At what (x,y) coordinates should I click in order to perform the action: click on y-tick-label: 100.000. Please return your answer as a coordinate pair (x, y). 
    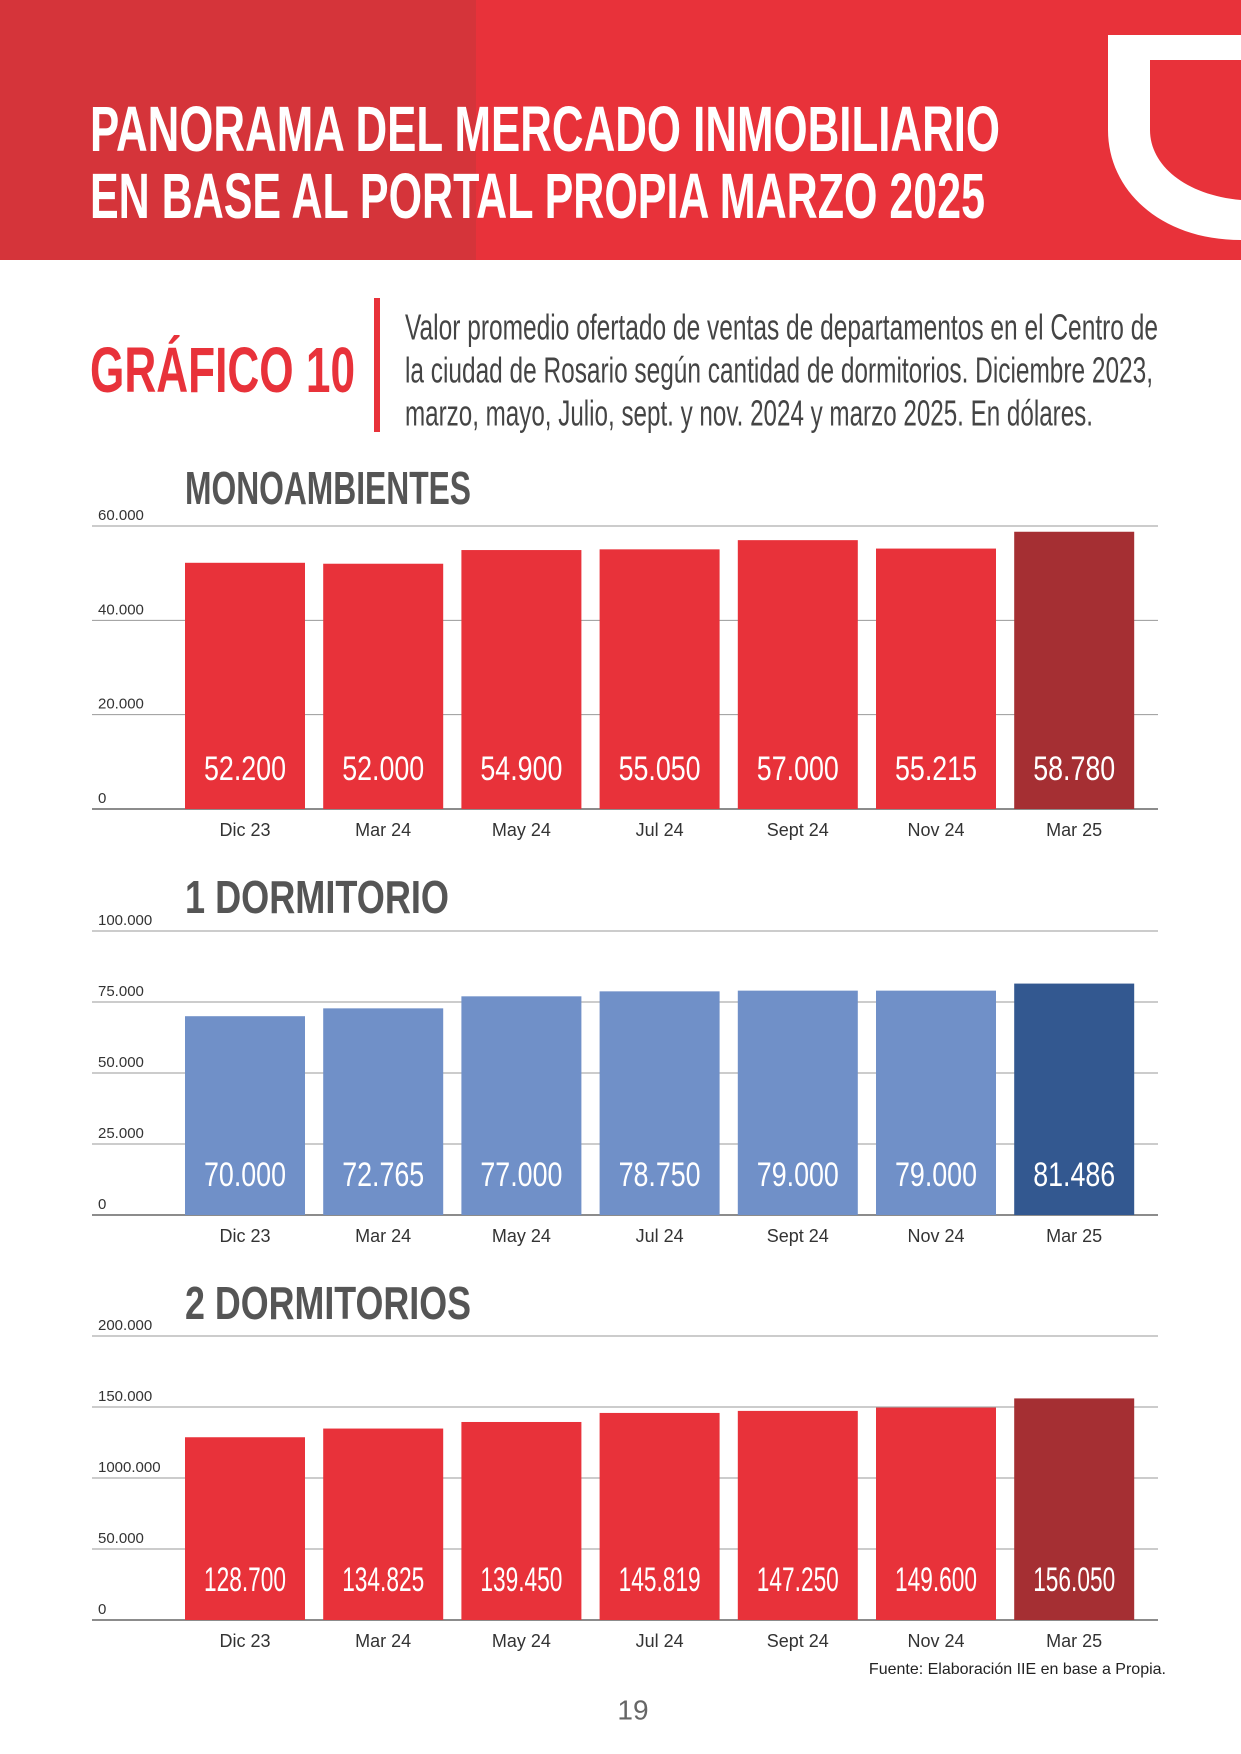
    Looking at the image, I should click on (125, 920).